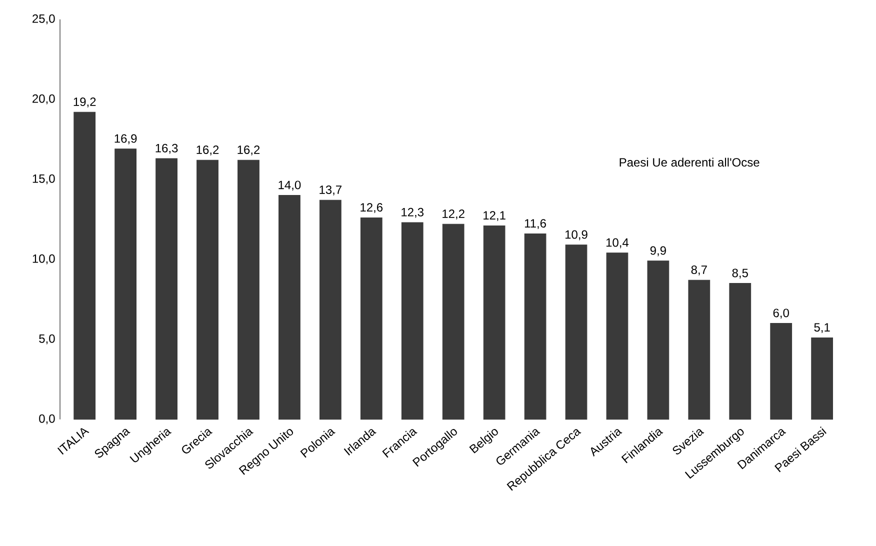  I want to click on data-label: 8,7, so click(699, 270).